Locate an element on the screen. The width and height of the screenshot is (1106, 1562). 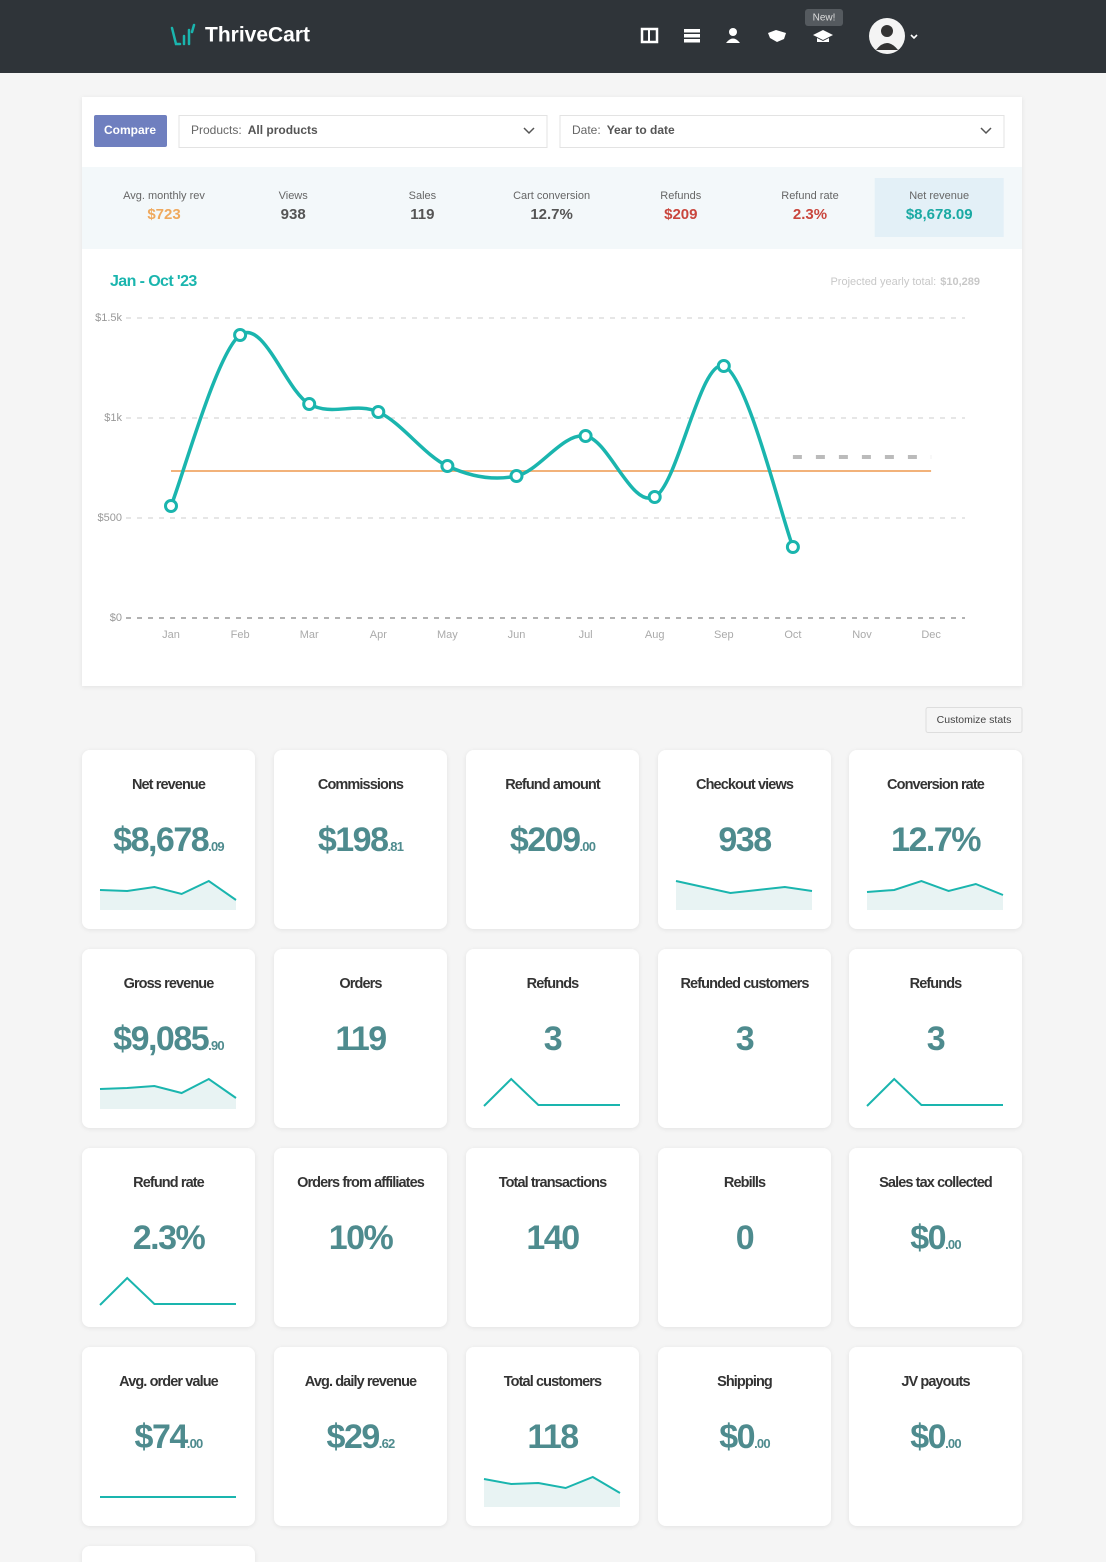
x-tick-label: Sep is located at coordinates (724, 635).